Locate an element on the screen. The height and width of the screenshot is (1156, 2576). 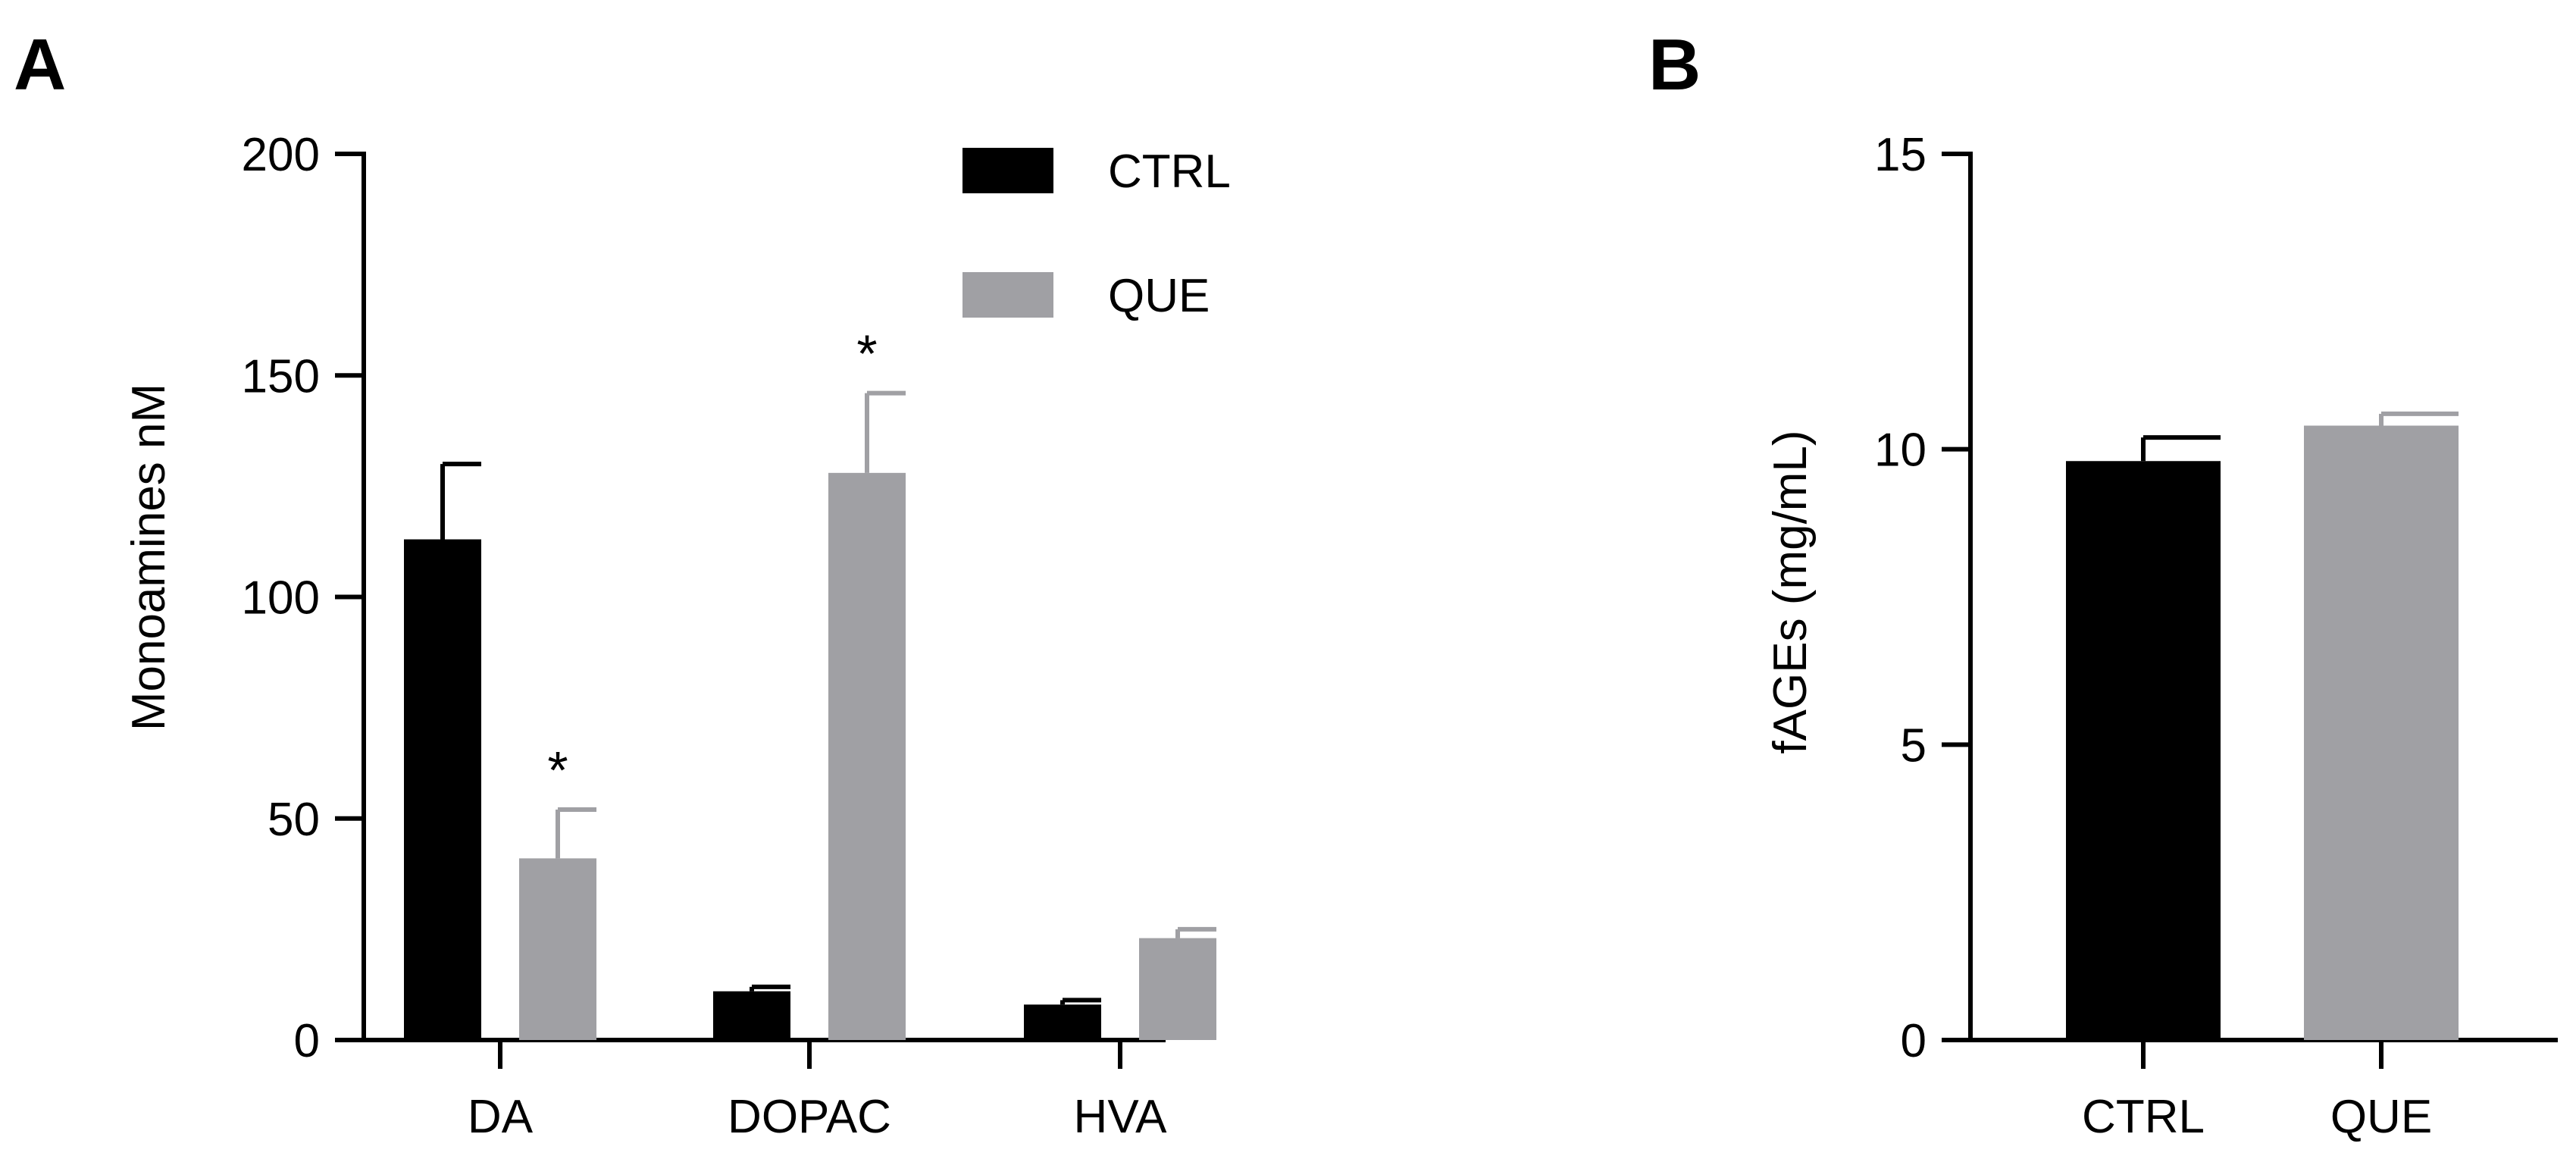
x-tick-label: DA is located at coordinates (501, 1117).